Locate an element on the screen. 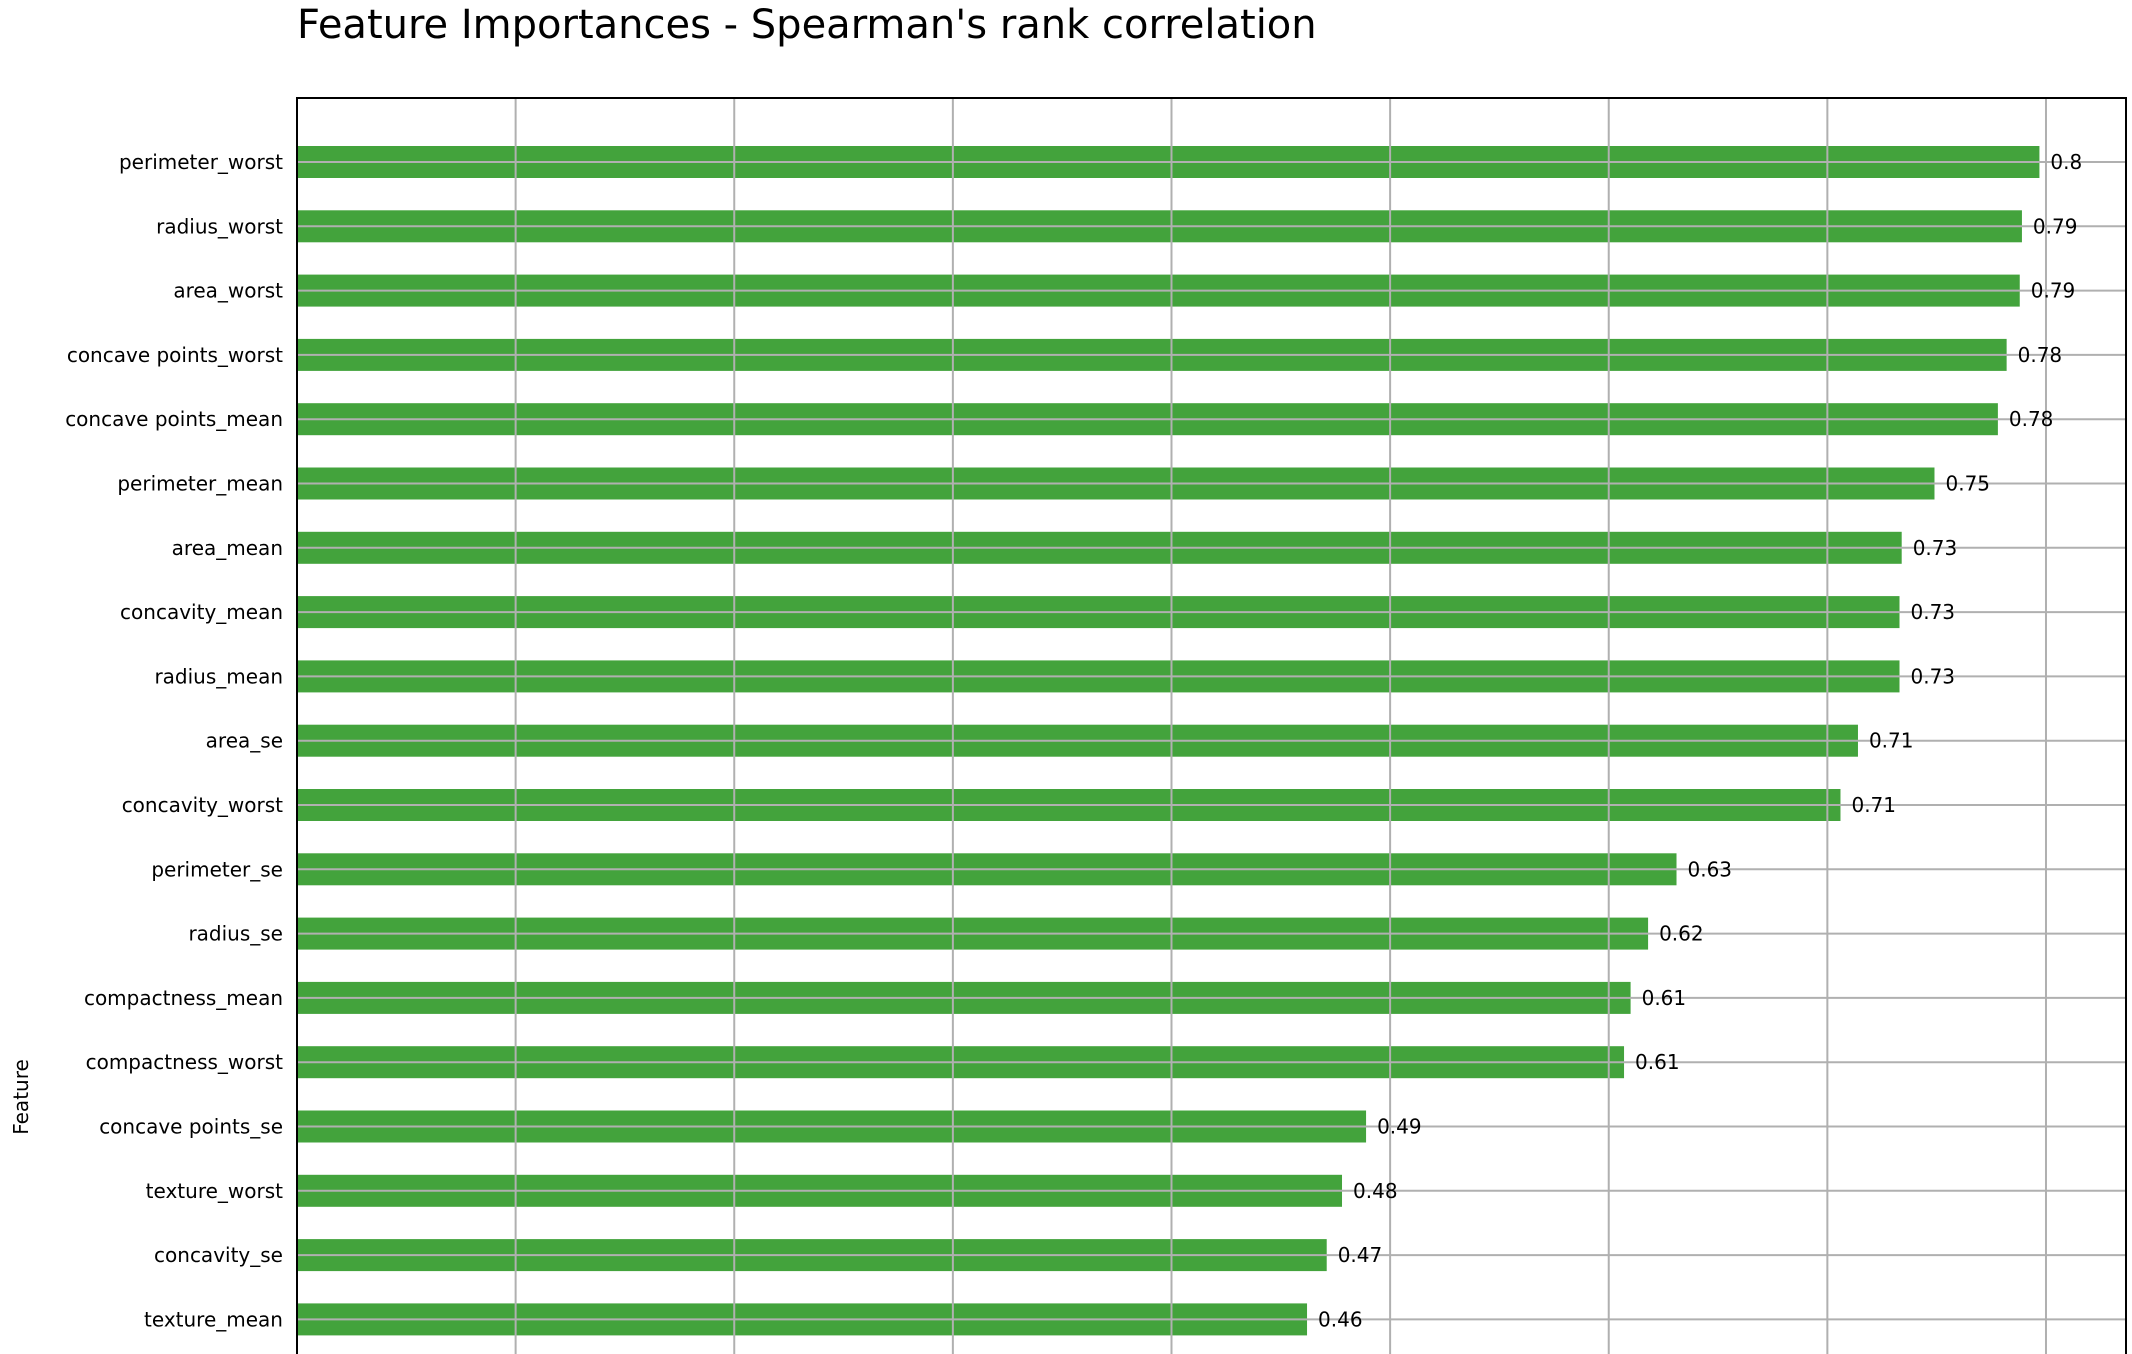 The width and height of the screenshot is (2132, 1354). y-tick-label: concave points_worst is located at coordinates (175, 355).